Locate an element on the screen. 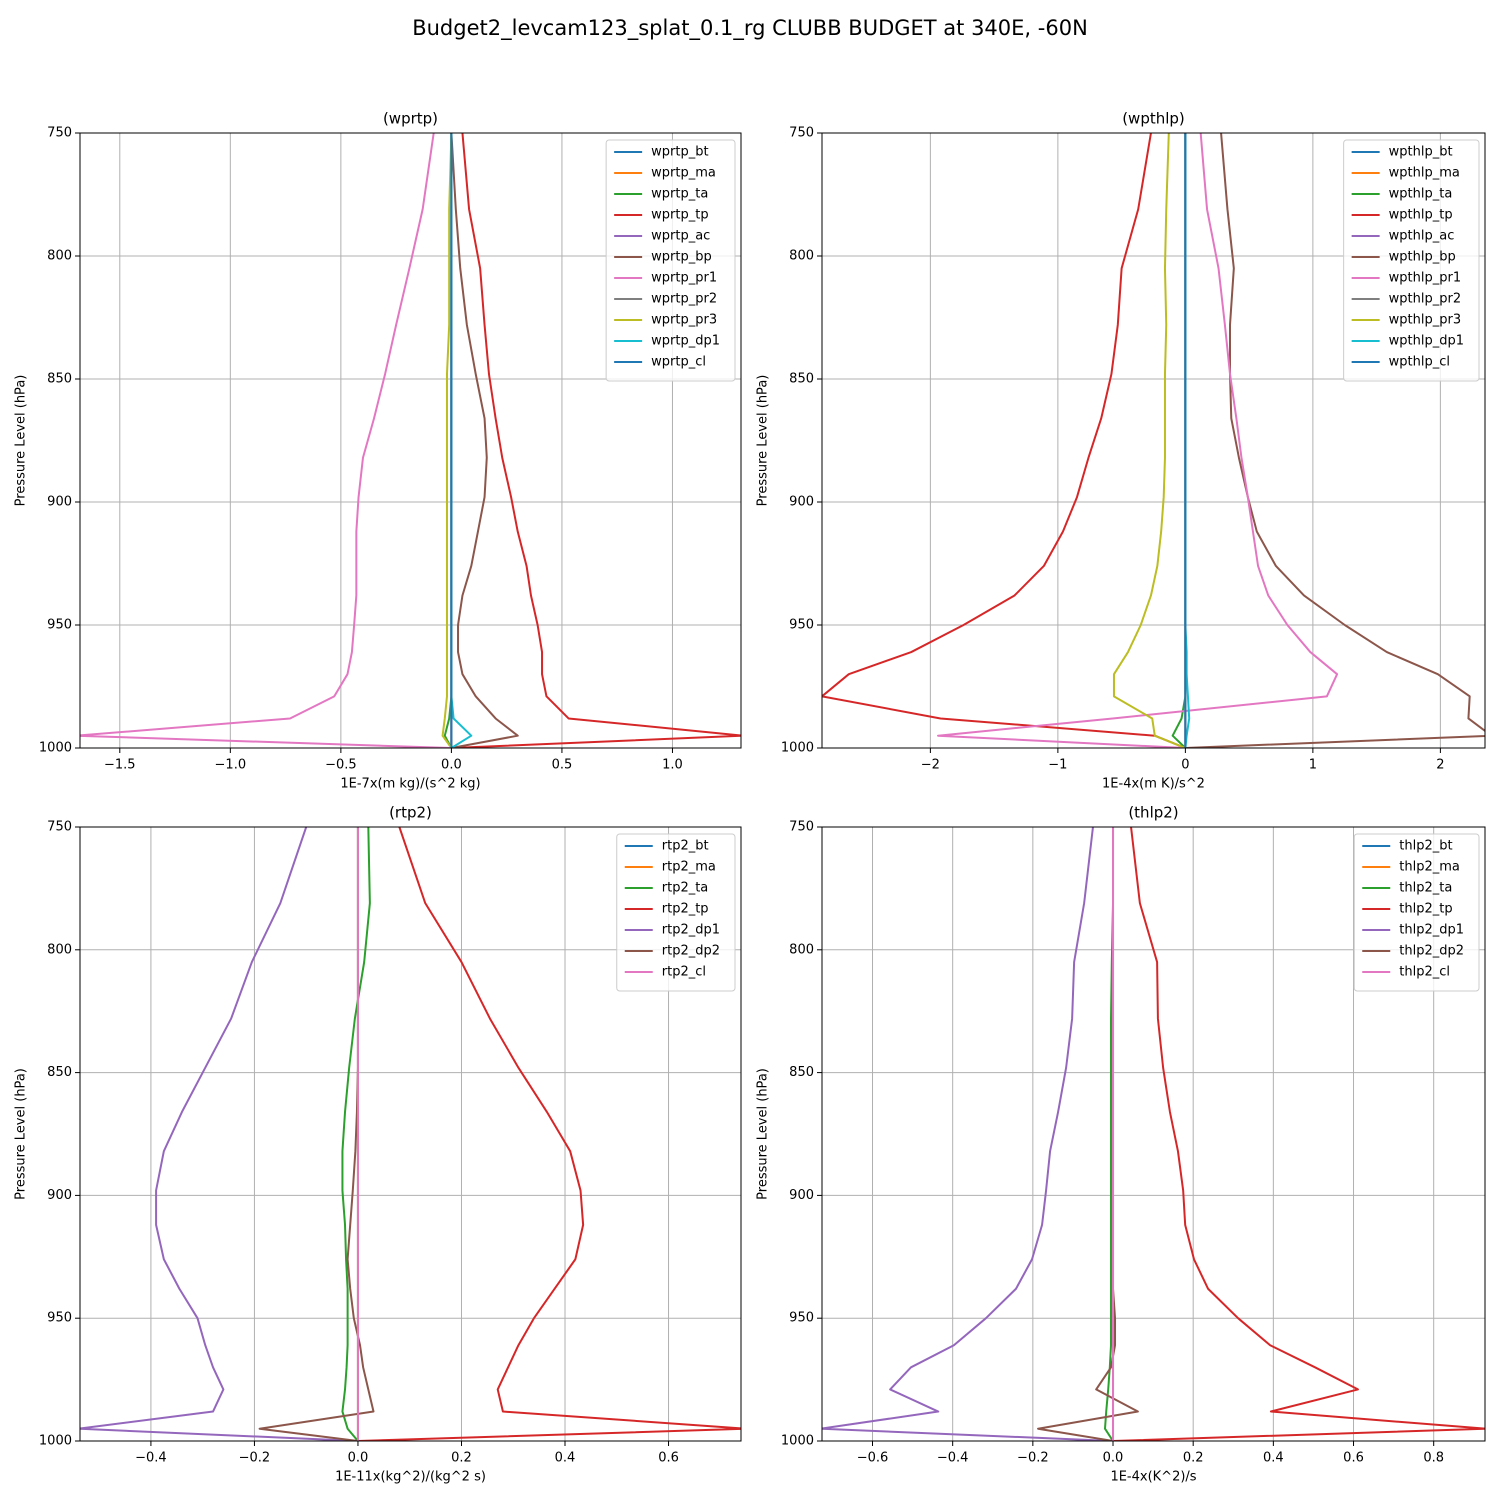  legend-label: wprtp_pr3 is located at coordinates (684, 320).